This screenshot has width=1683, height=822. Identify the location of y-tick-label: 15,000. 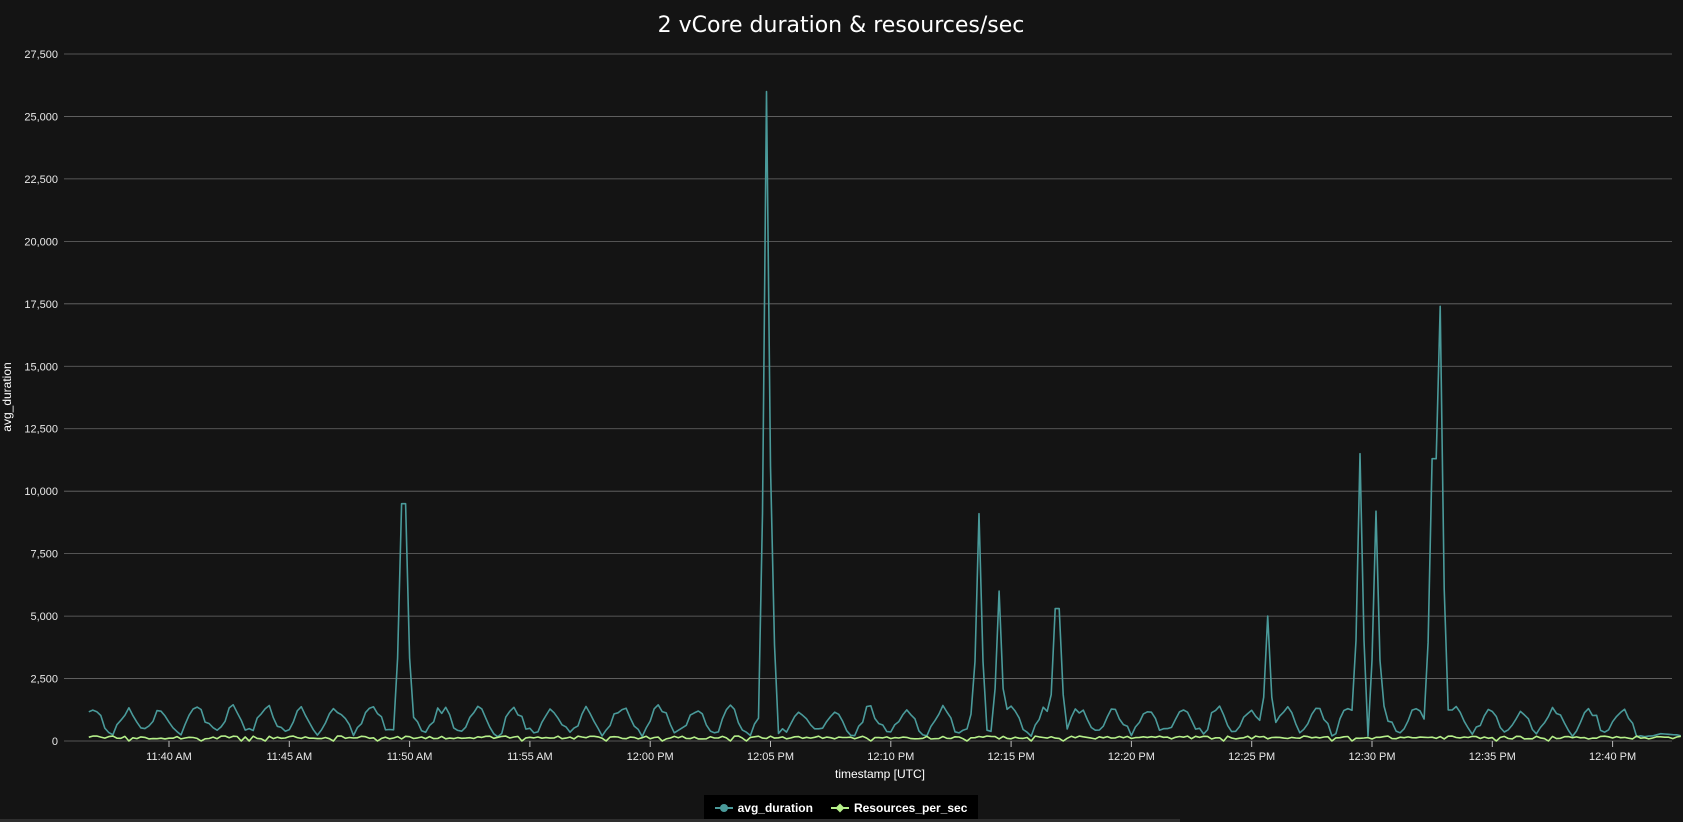
(41, 367).